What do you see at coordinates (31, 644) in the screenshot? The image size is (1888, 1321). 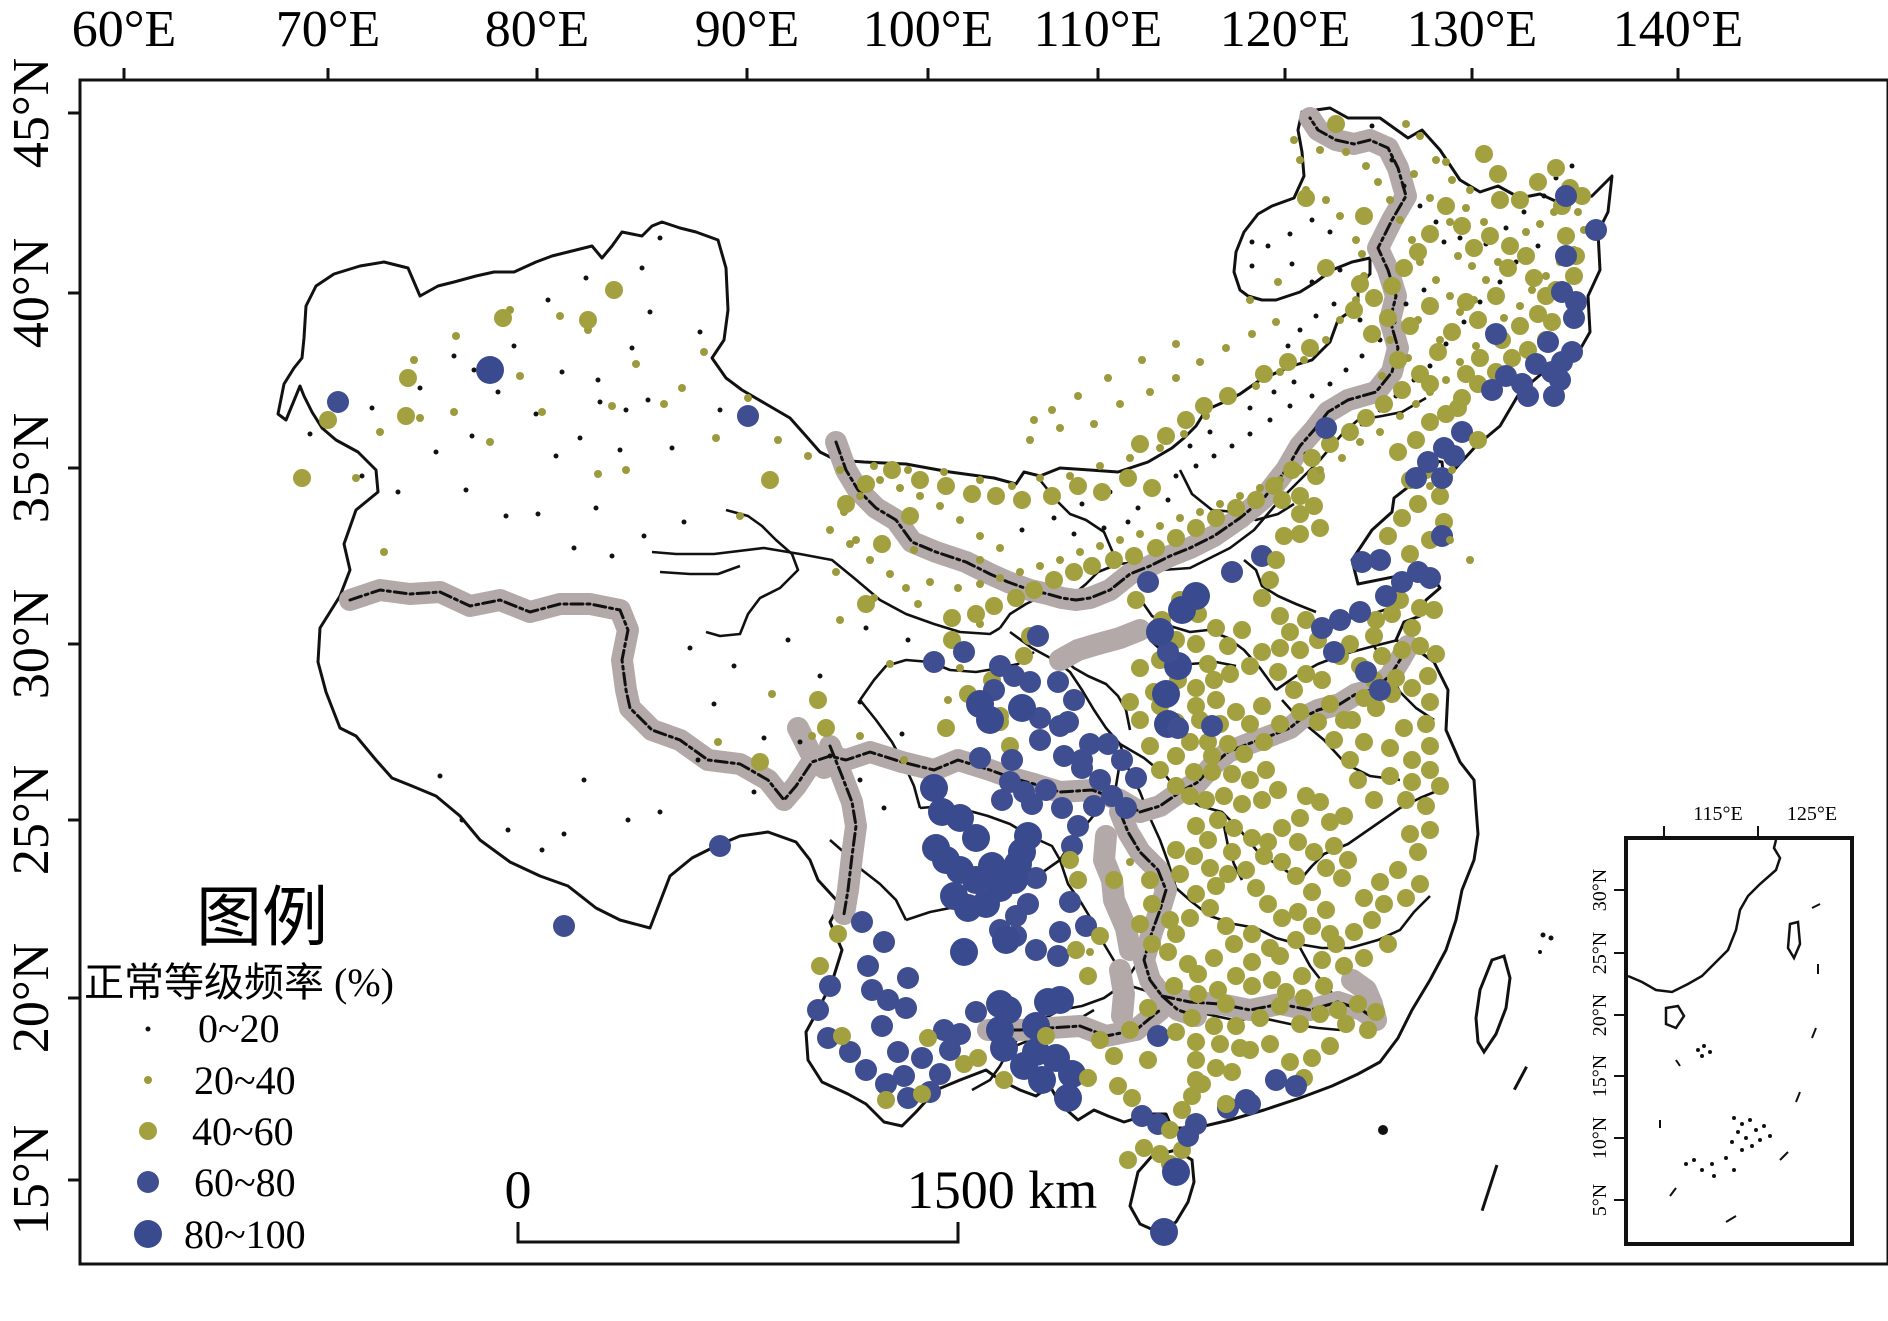 I see `lat-label: 30°N` at bounding box center [31, 644].